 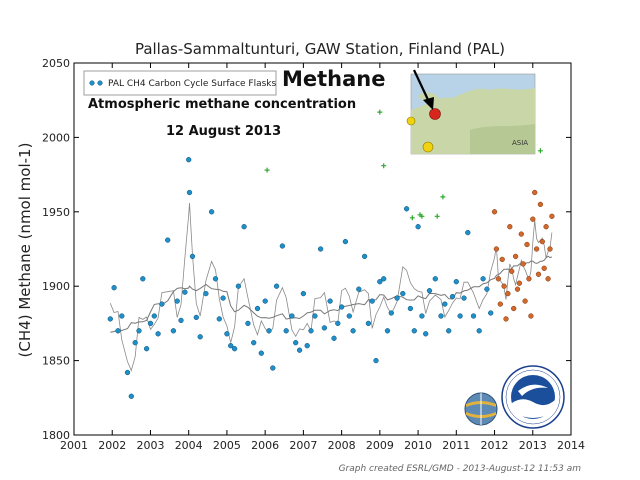 I want to click on map-land, so click(x=502, y=139).